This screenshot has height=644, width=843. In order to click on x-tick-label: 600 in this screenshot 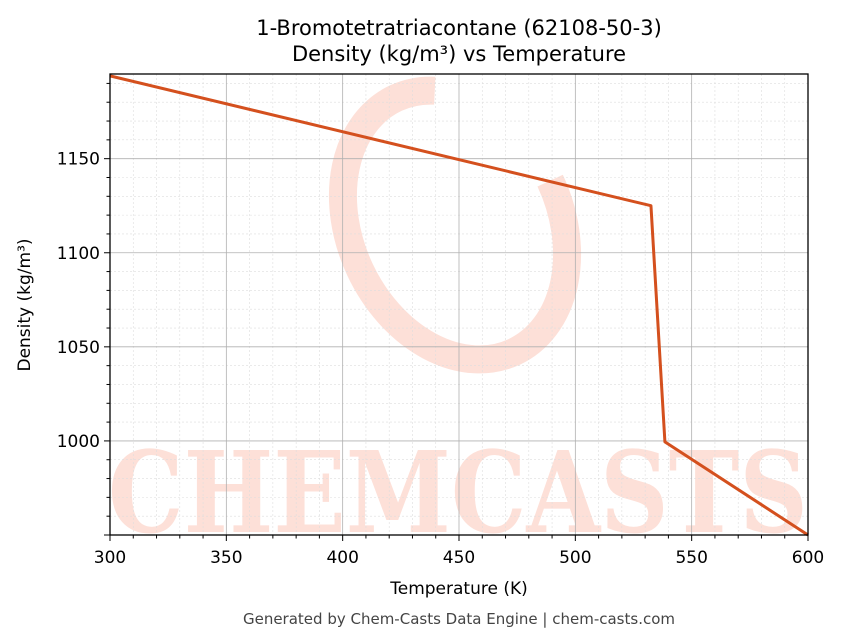, I will do `click(808, 558)`.